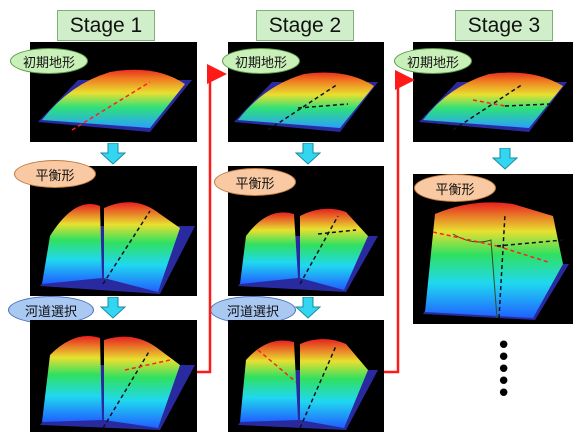 Image resolution: width=586 pixels, height=439 pixels. I want to click on stage-3-equilibrium-tag: 平衡形, so click(455, 188).